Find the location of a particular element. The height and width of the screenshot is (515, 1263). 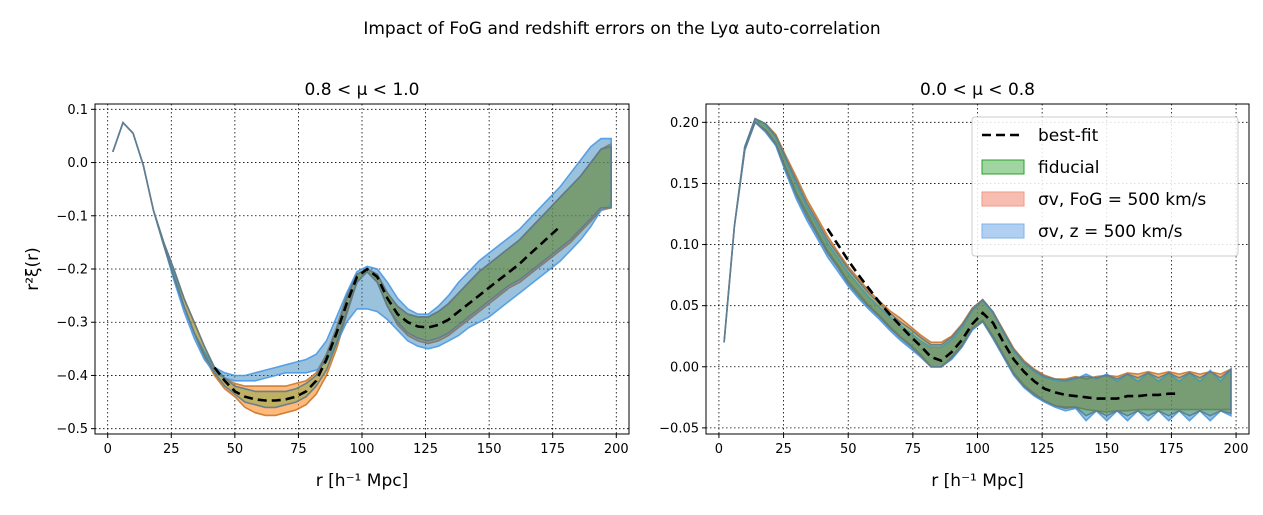

y-tick-label: −0.1 is located at coordinates (72, 216).